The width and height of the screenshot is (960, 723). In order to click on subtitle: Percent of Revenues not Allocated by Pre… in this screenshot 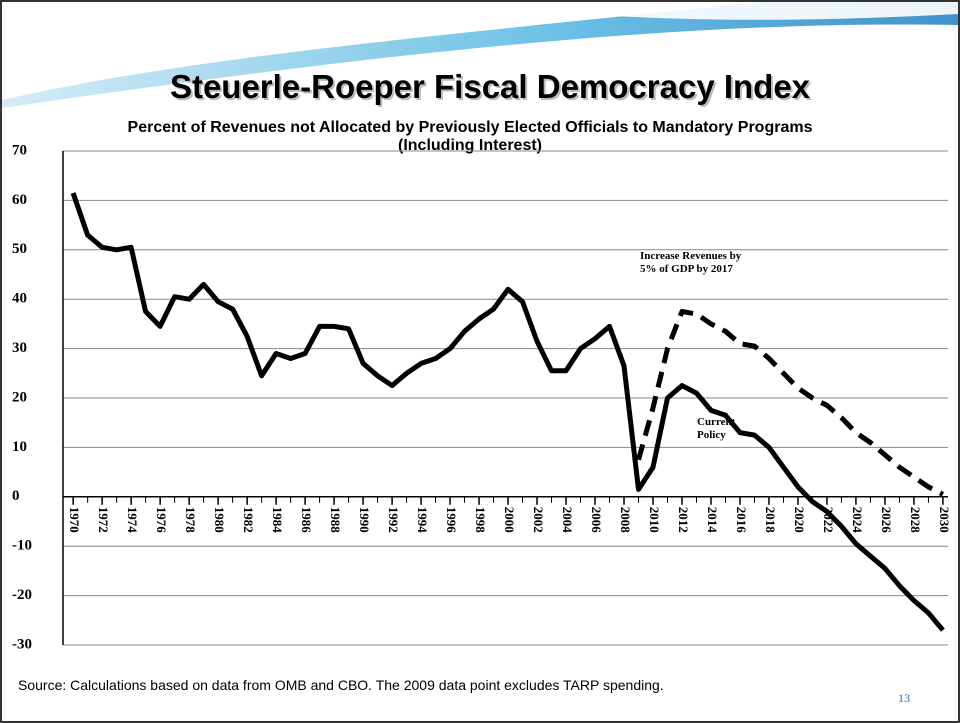, I will do `click(470, 127)`.